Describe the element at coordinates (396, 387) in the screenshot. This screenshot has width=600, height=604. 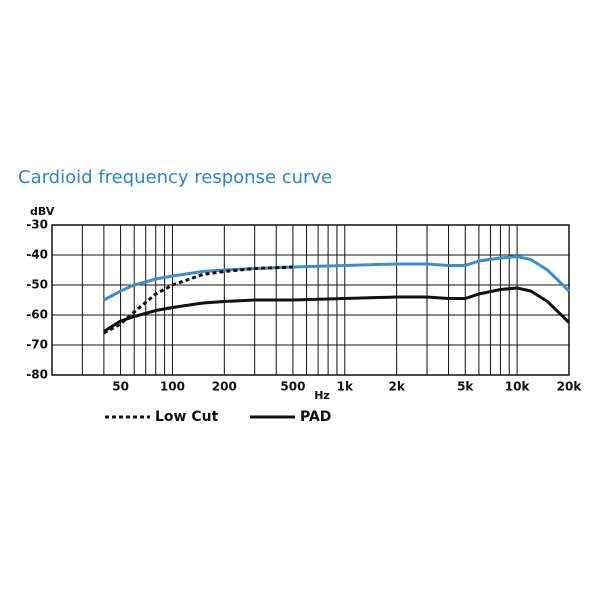
I see `x-tick-label: 2k` at that location.